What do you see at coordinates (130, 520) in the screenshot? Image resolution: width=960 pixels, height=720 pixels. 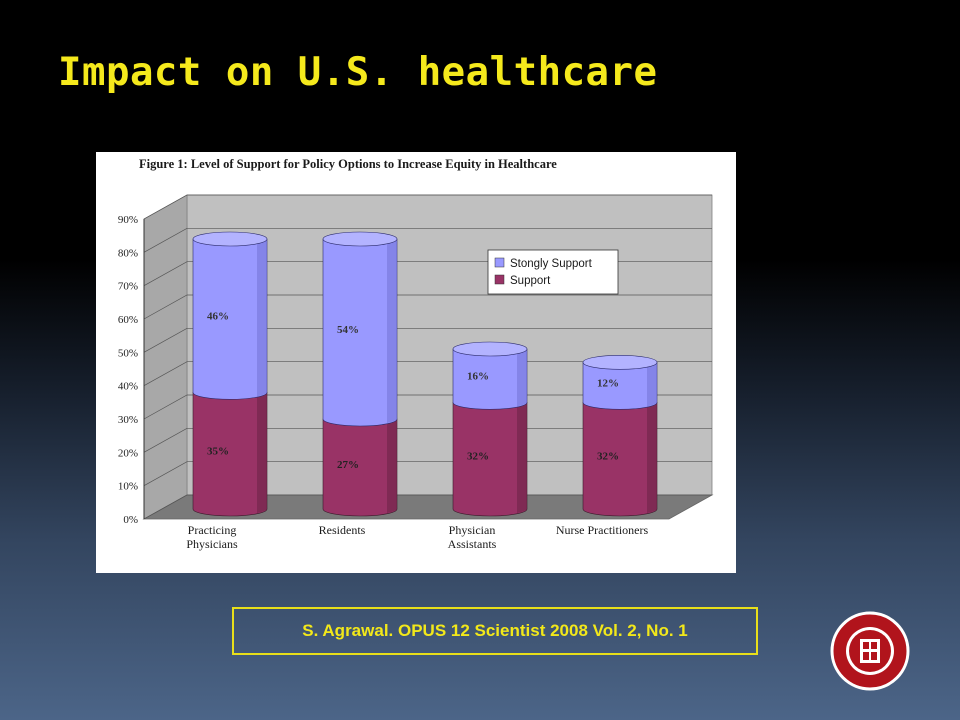 I see `y-tick-label: 0%` at bounding box center [130, 520].